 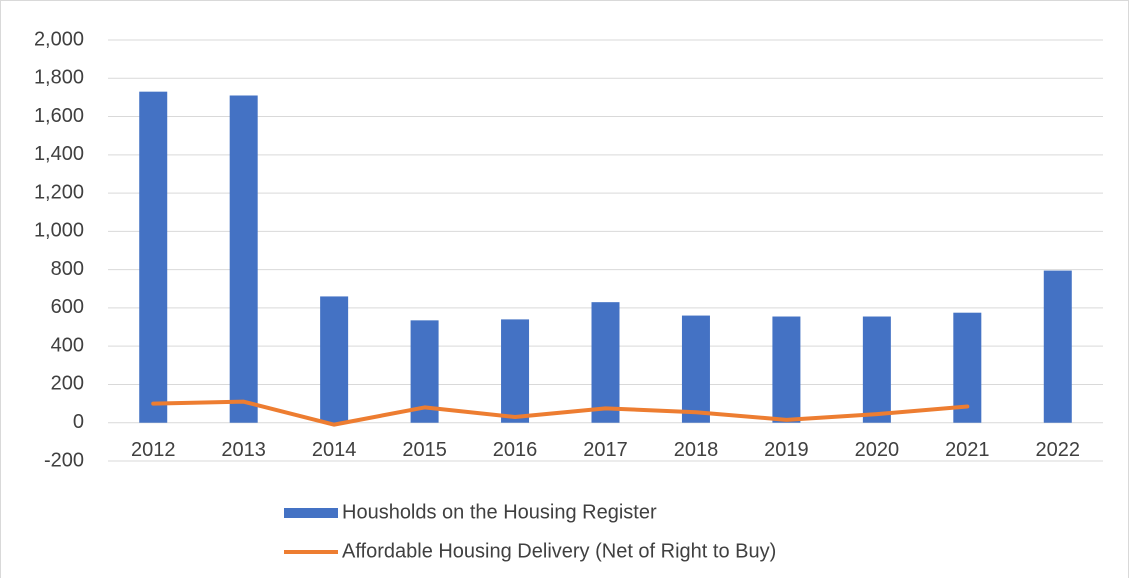 I want to click on y-tick-label: -200, so click(x=64, y=460).